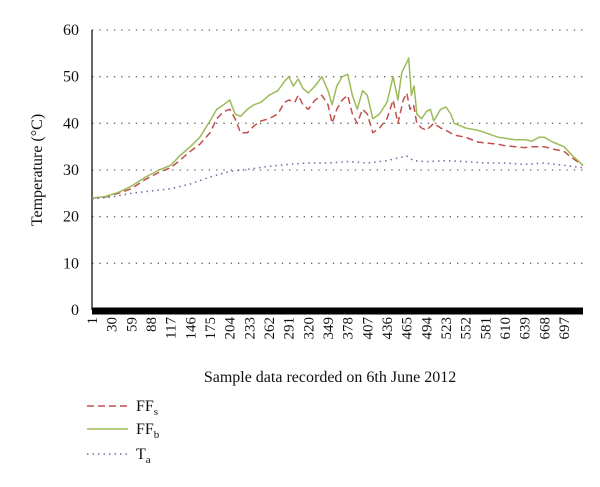  What do you see at coordinates (309, 328) in the screenshot?
I see `x-tick-label: 320` at bounding box center [309, 328].